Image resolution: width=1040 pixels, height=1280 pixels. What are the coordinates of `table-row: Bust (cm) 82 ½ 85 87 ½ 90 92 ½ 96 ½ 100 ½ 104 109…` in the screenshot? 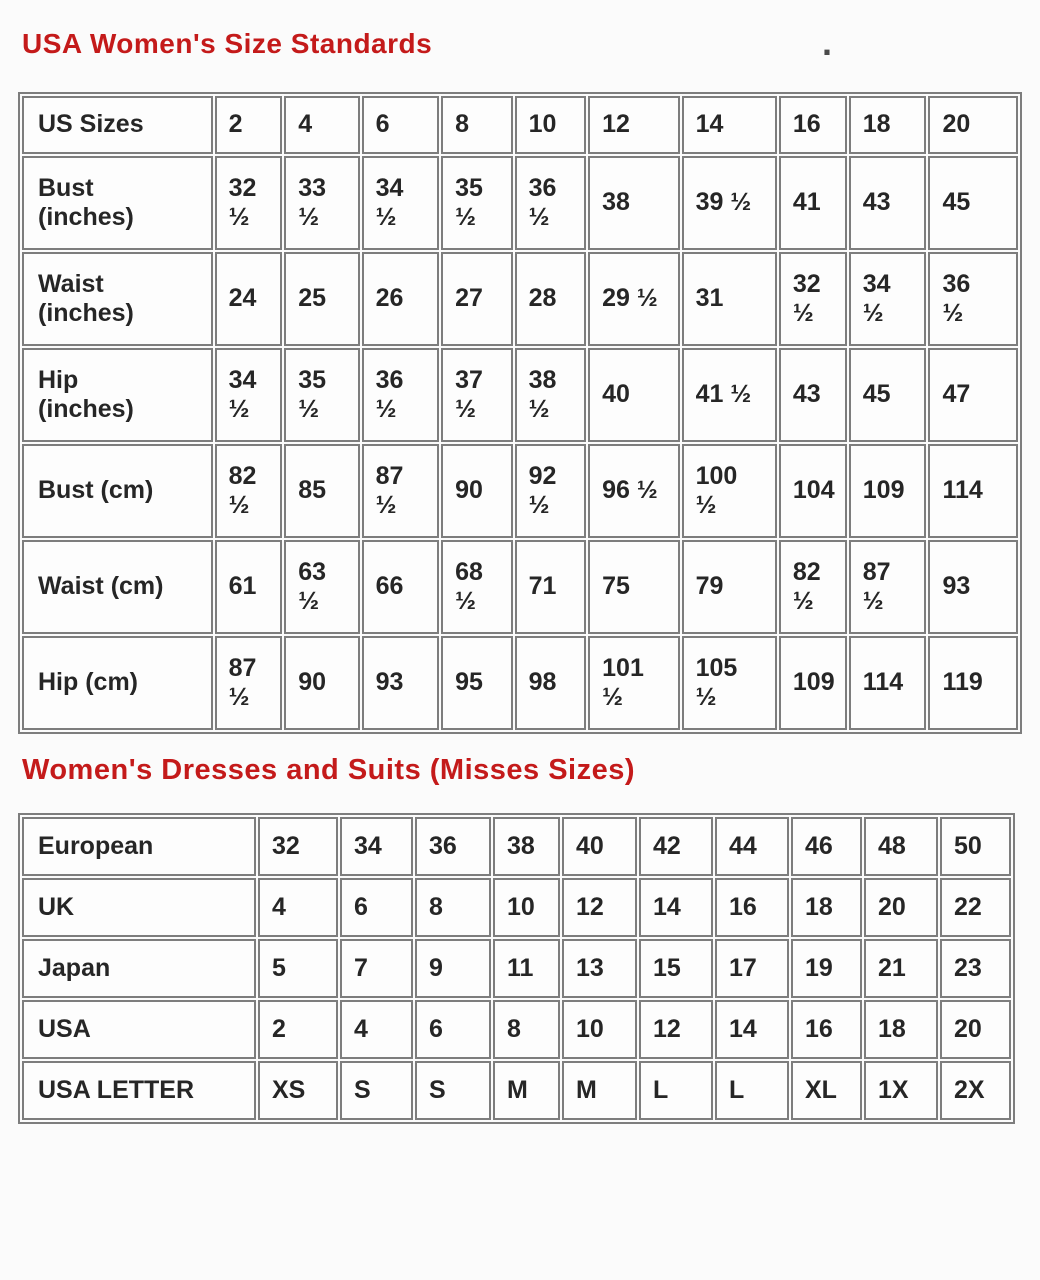 It's located at (520, 491).